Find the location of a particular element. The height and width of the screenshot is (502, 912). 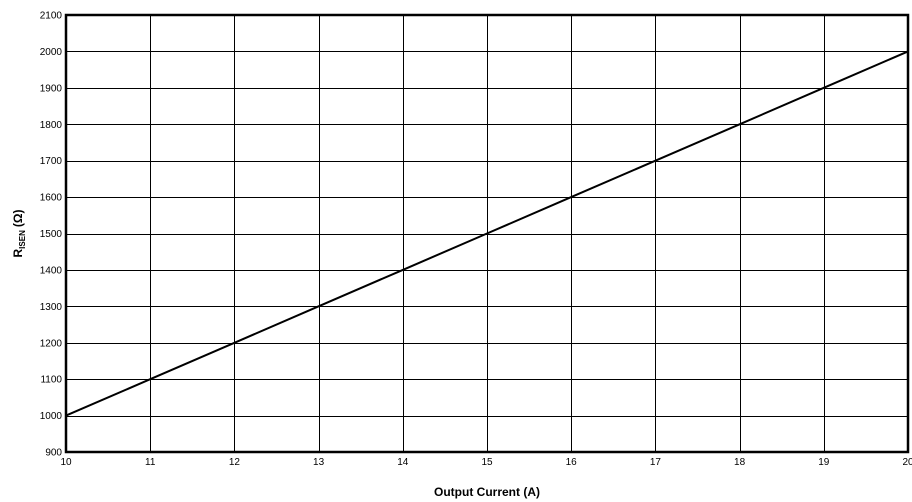

x-tick-label: 12 is located at coordinates (235, 462).